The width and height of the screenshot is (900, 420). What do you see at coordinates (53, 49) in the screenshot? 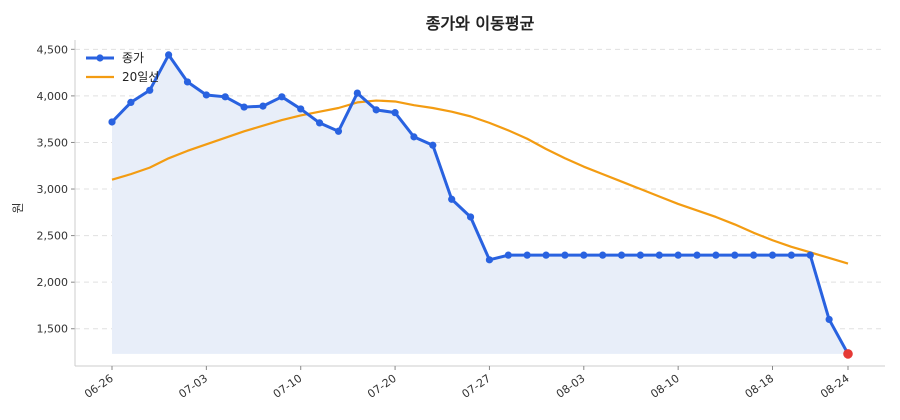
I see `y-tick-label: 4,500` at bounding box center [53, 49].